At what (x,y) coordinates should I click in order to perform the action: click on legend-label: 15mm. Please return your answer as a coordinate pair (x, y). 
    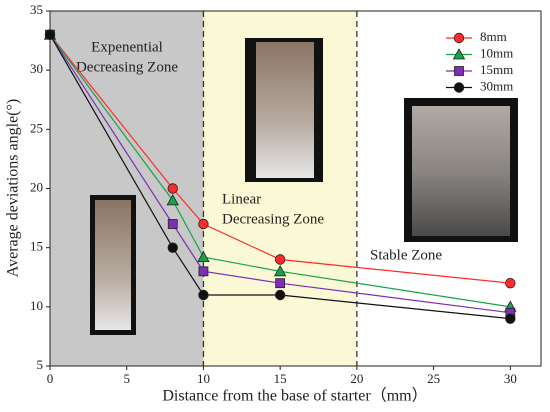
    Looking at the image, I should click on (496, 69).